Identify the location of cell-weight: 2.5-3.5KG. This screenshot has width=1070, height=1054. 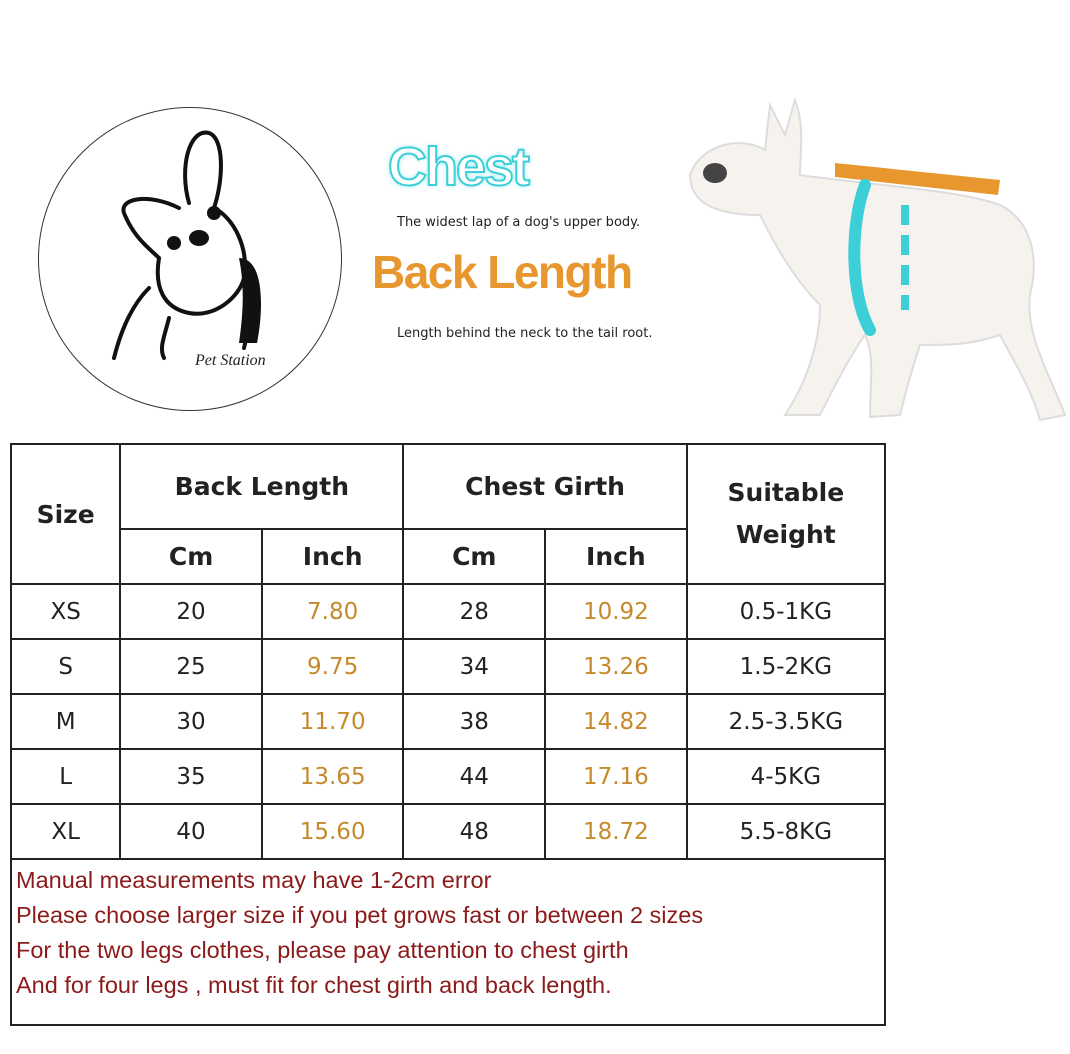
(786, 721).